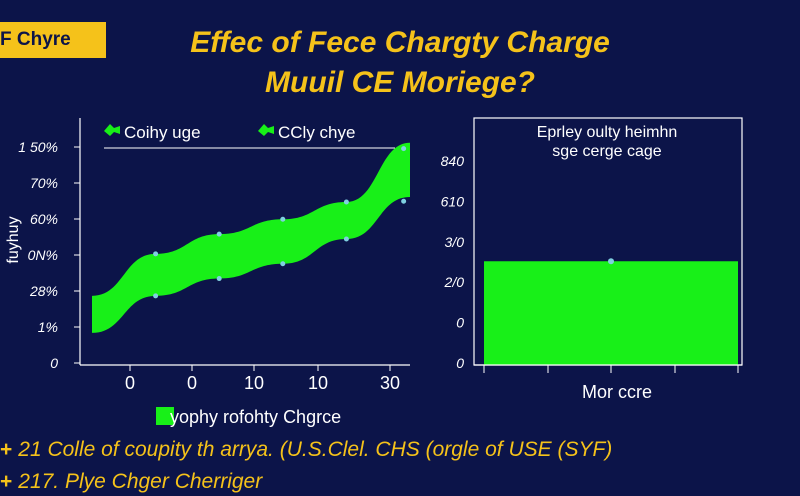 The height and width of the screenshot is (496, 800). Describe the element at coordinates (454, 282) in the screenshot. I see `right-y-tick-label: 2/0` at that location.